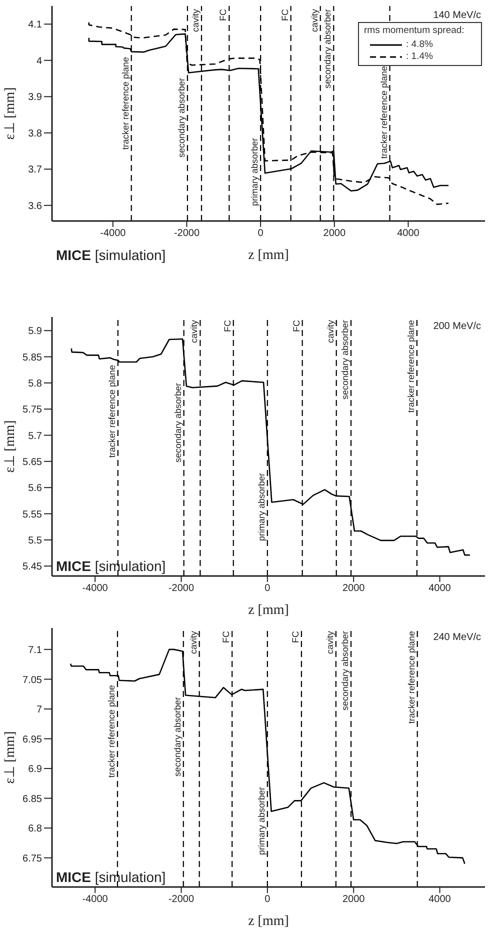  What do you see at coordinates (32, 740) in the screenshot?
I see `y-tick-label: 6.95` at bounding box center [32, 740].